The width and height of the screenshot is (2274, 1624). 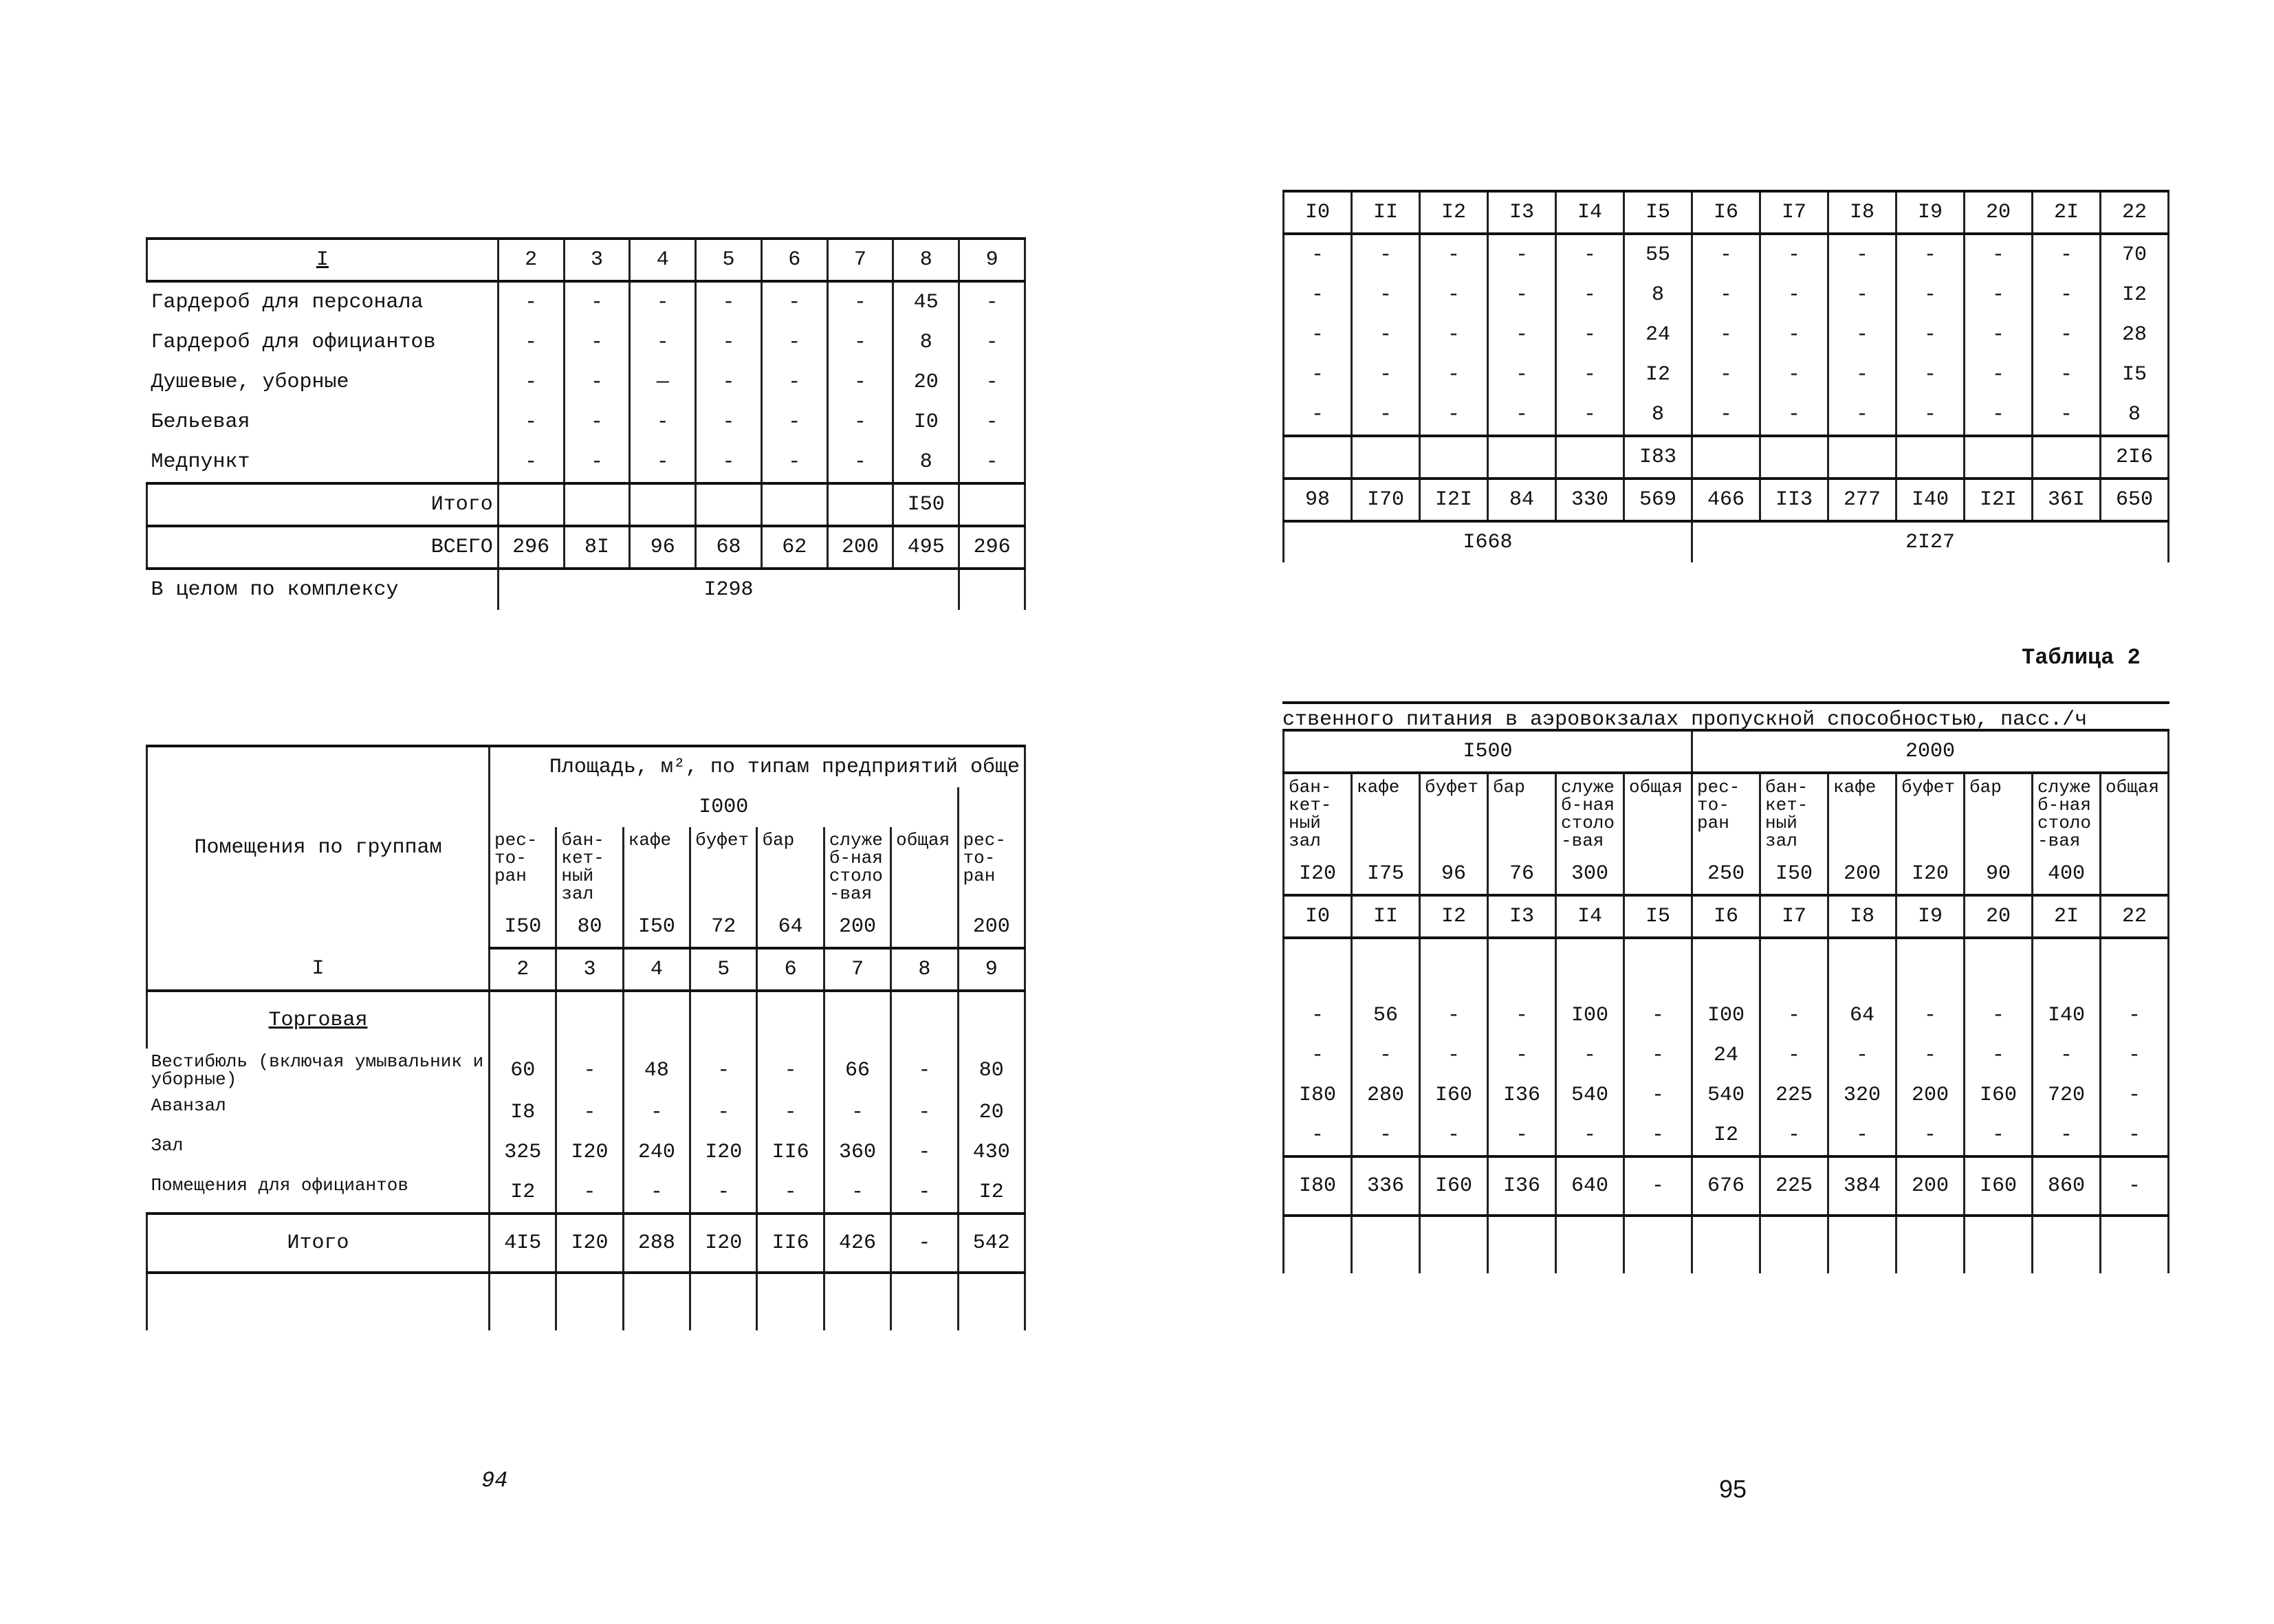 I want to click on table-row: -56- - I00- I00-64- - I40-, so click(x=1725, y=1015).